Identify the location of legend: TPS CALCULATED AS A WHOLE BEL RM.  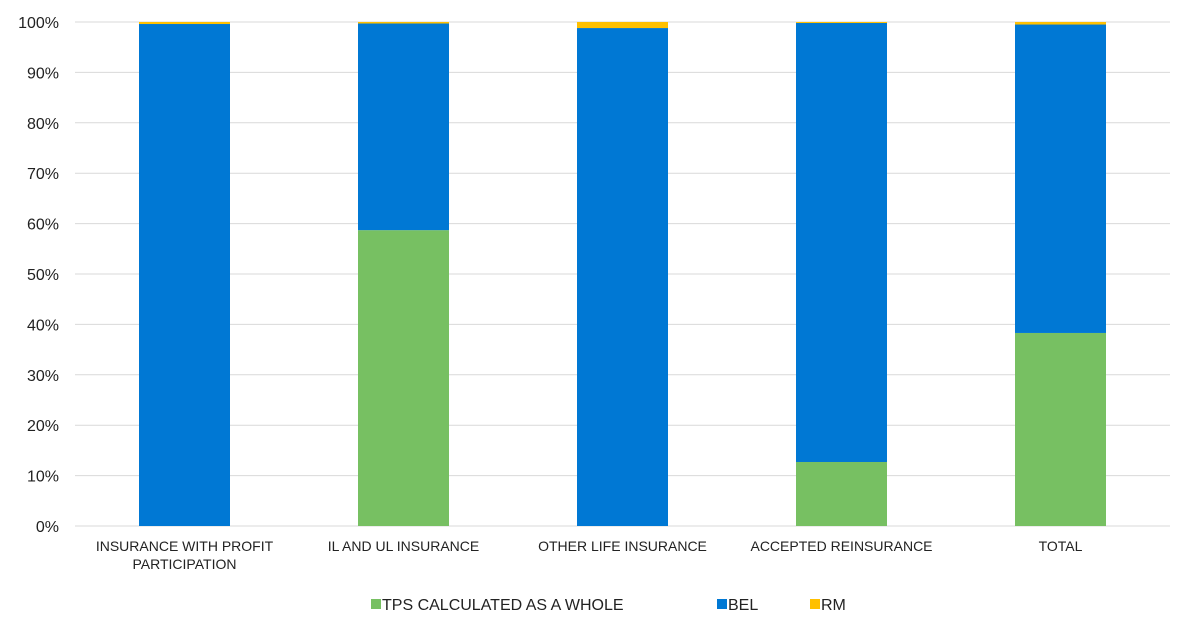
(608, 605).